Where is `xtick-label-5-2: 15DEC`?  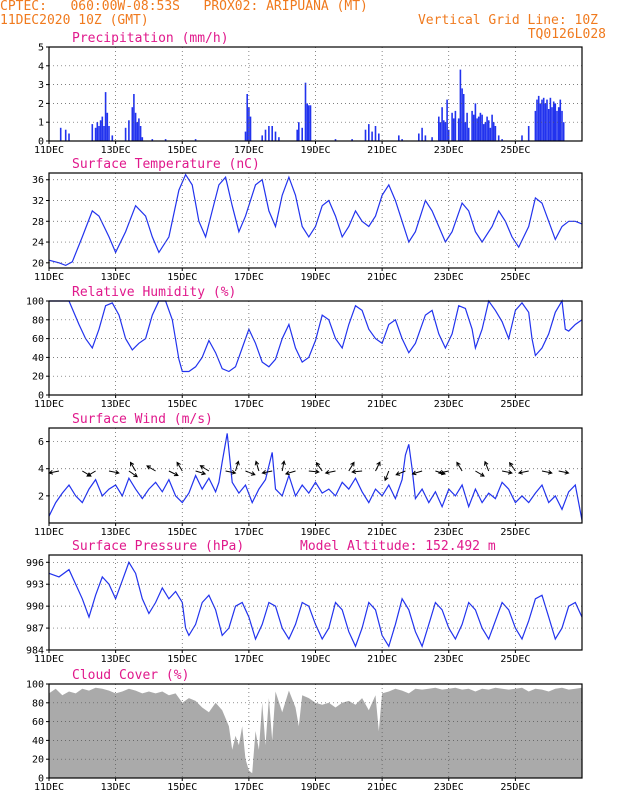
xtick-label-5-2: 15DEC is located at coordinates (182, 787).